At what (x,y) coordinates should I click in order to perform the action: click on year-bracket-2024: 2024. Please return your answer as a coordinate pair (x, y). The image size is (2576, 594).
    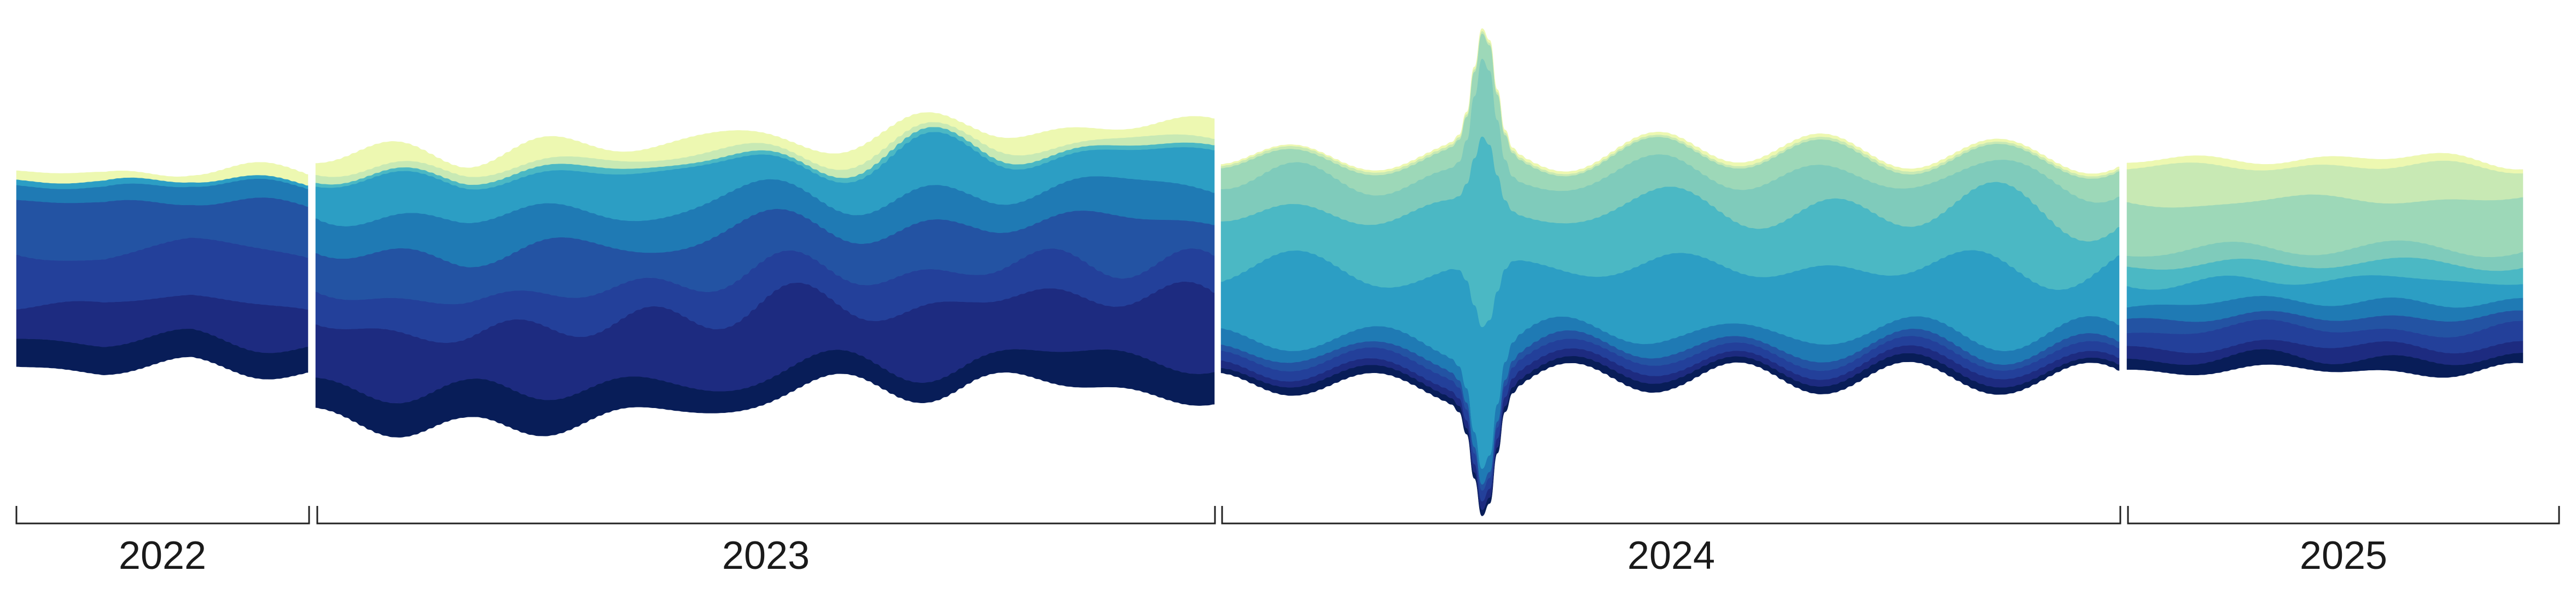
    Looking at the image, I should click on (1671, 542).